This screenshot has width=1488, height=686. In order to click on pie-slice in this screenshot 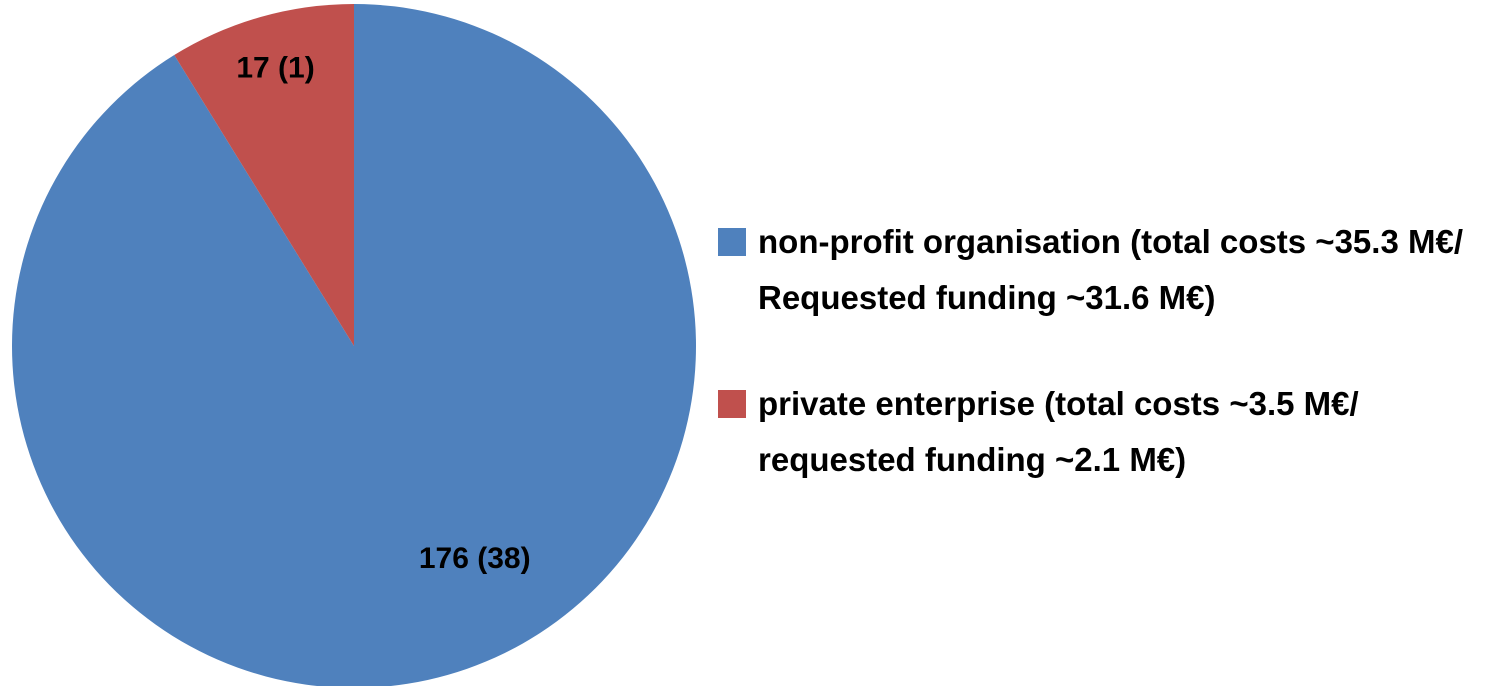, I will do `click(264, 175)`.